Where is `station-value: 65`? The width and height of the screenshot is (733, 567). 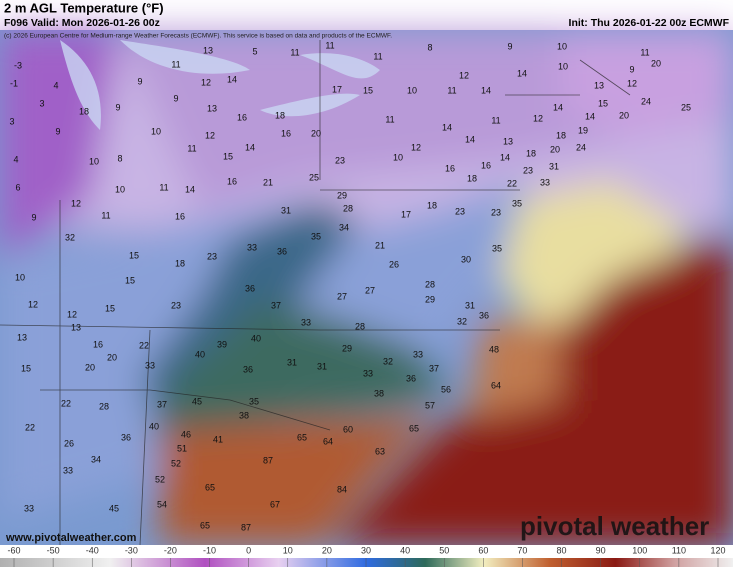 station-value: 65 is located at coordinates (205, 525).